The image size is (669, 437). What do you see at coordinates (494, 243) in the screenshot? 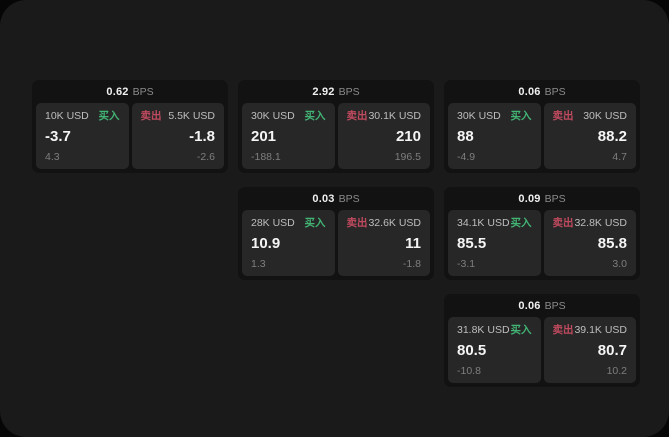
I see `buy-panel: 34.1K USD 买入 85.5 -3.1` at bounding box center [494, 243].